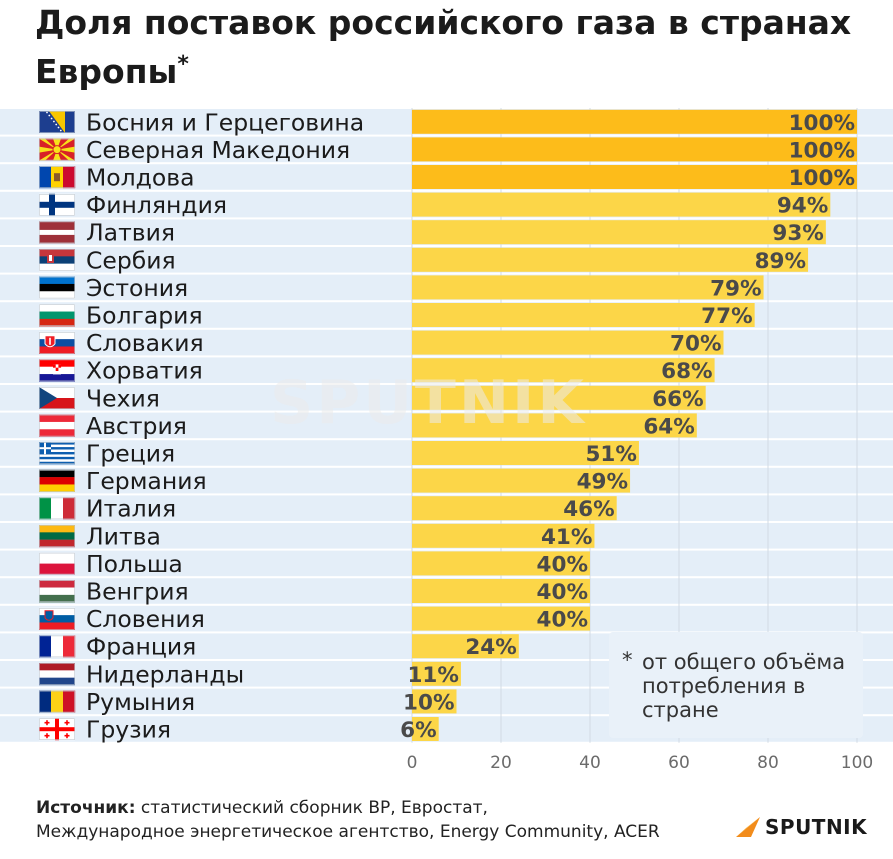 The width and height of the screenshot is (893, 859). I want to click on category-label: Словакия, so click(145, 343).